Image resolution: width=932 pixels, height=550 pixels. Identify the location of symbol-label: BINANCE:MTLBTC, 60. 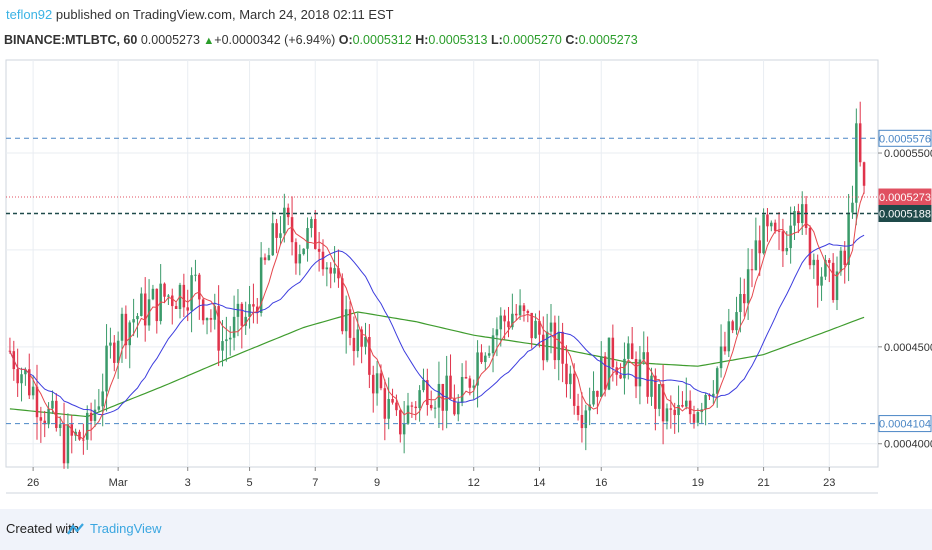
(71, 40).